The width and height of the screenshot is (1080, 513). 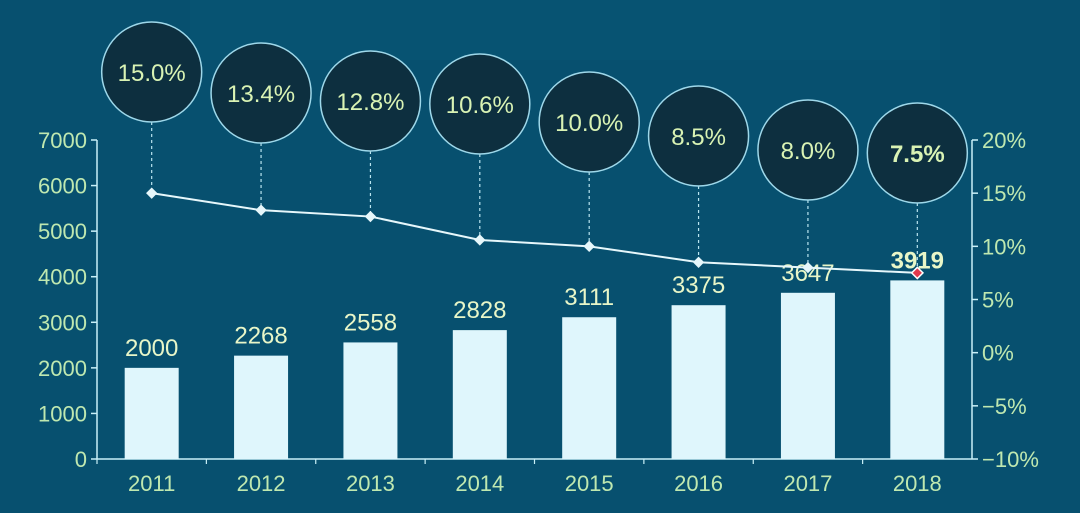 What do you see at coordinates (151, 348) in the screenshot?
I see `bar-data-label: 2000` at bounding box center [151, 348].